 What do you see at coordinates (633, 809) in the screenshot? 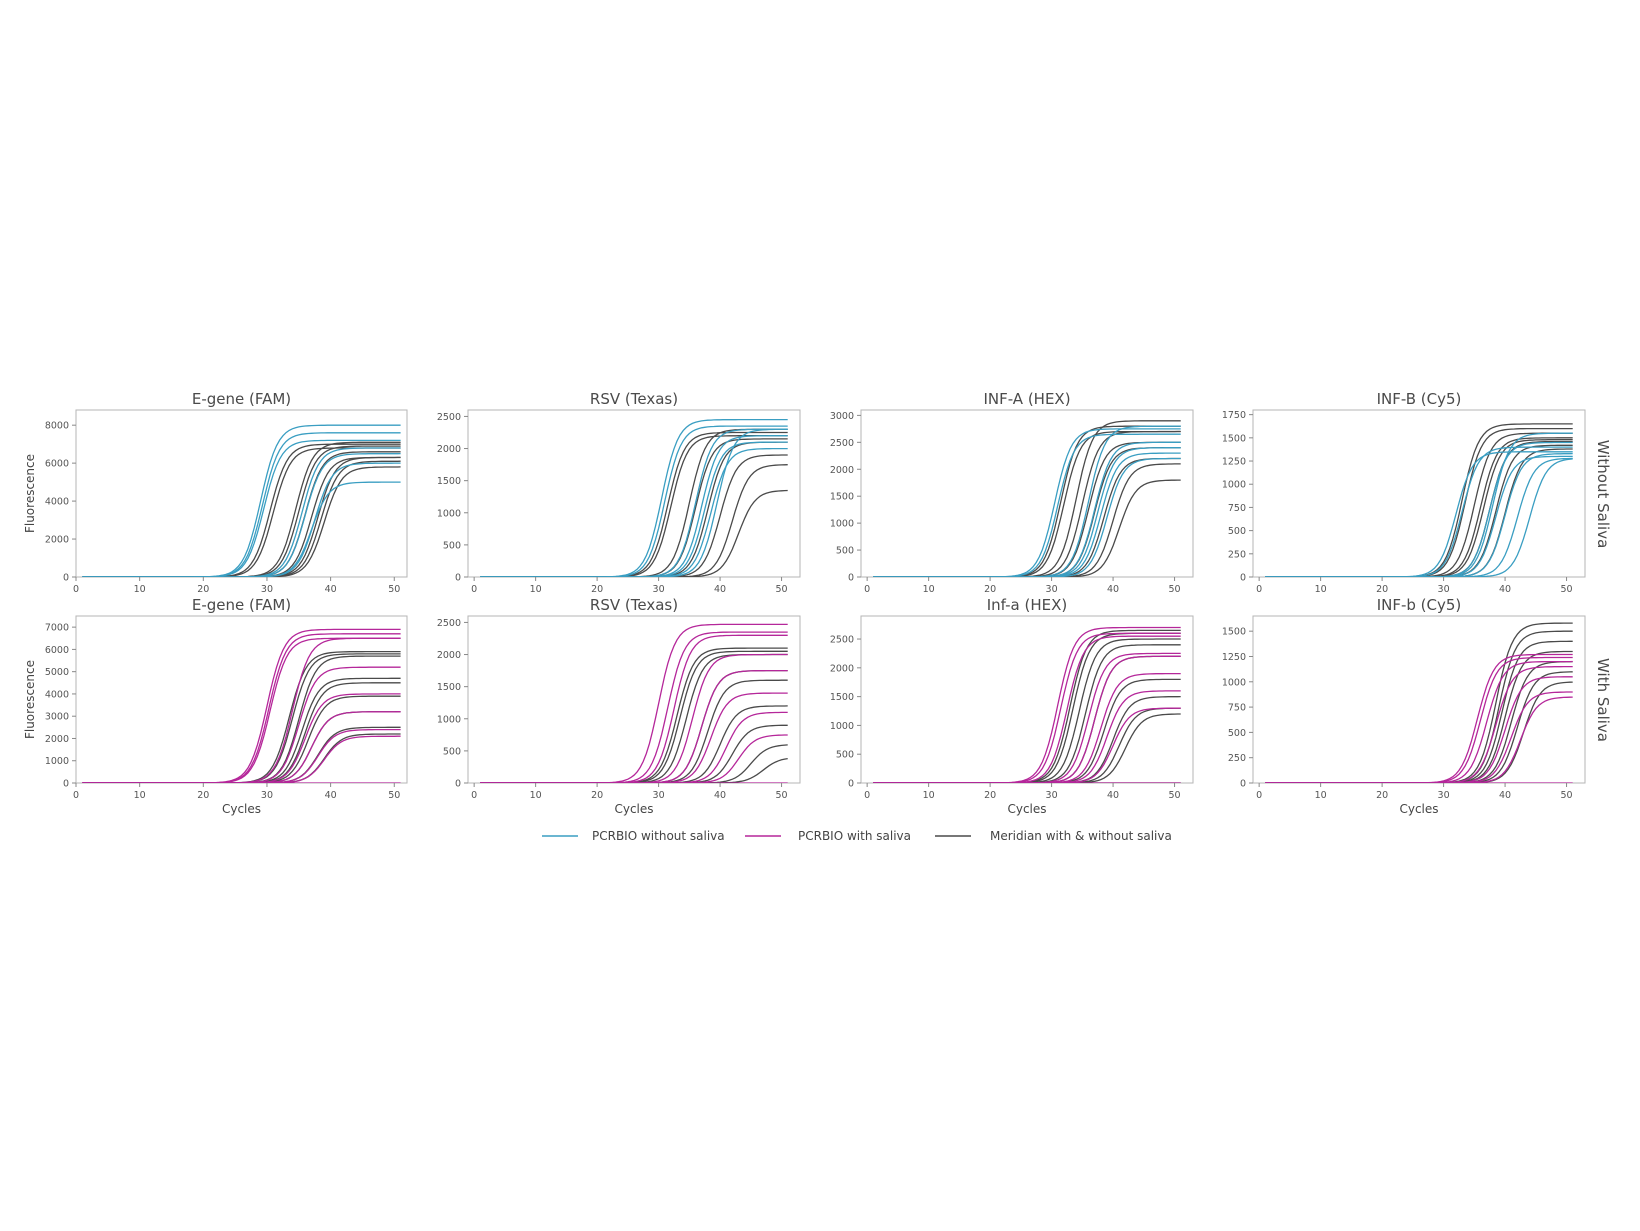
I see `x-axis-label: Cycles` at bounding box center [633, 809].